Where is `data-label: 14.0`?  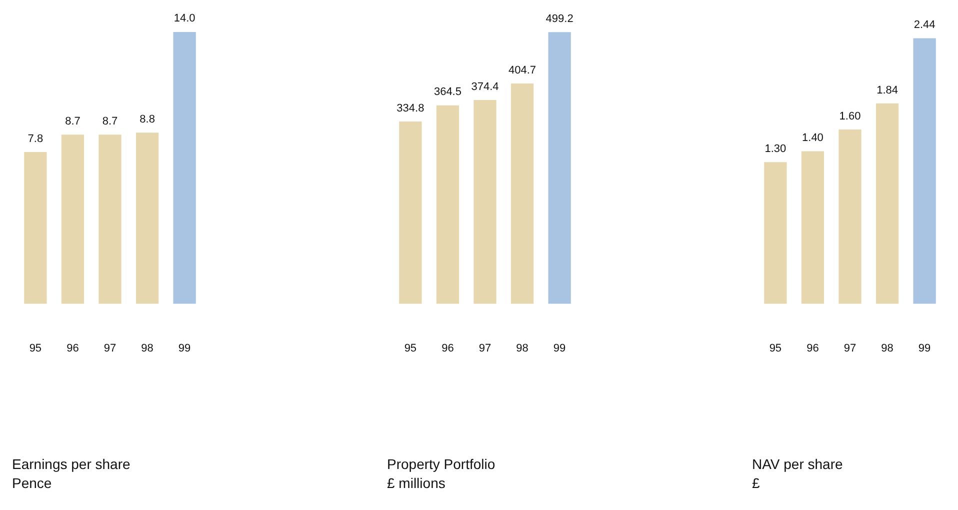
data-label: 14.0 is located at coordinates (185, 18).